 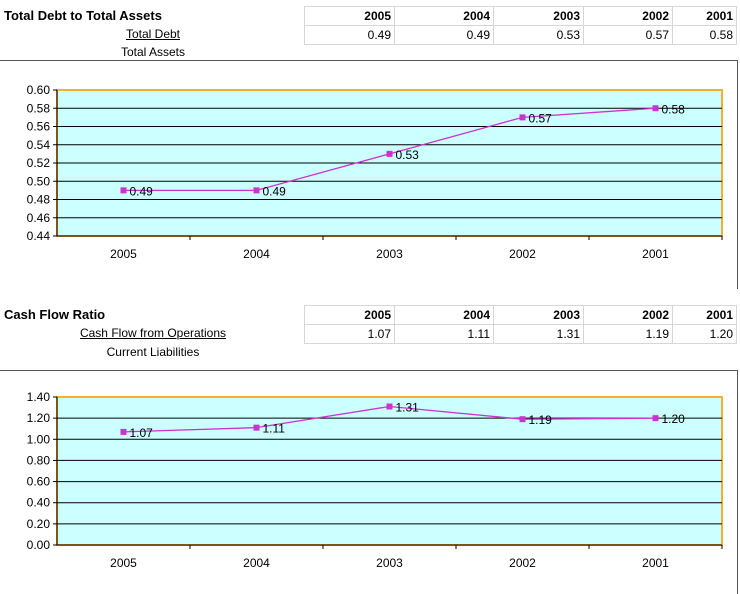 I want to click on y-tick-label: 0.50, so click(x=39, y=181).